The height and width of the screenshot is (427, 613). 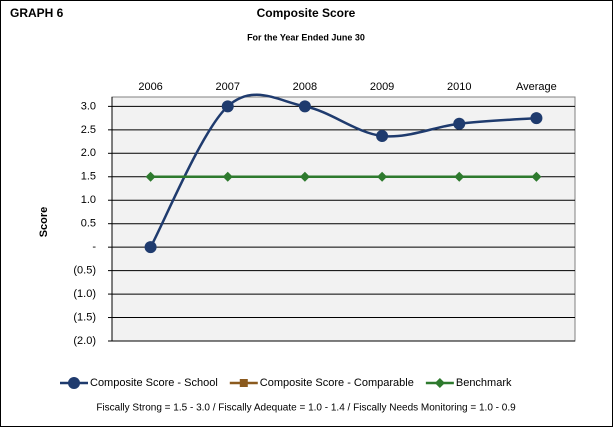 I want to click on x-tick-label: 2009, so click(x=382, y=87).